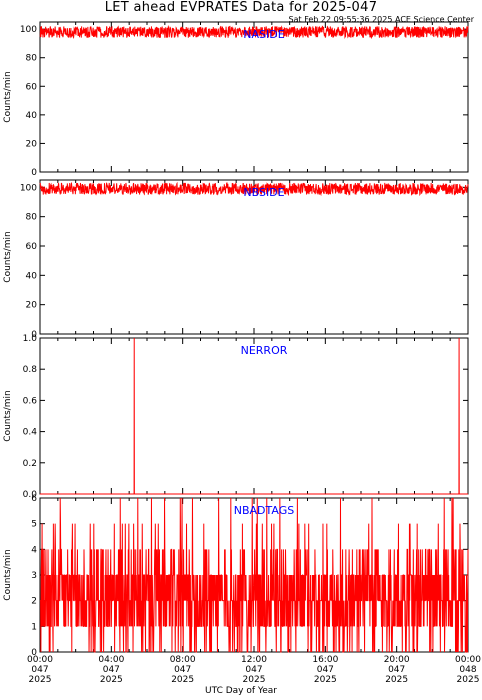  I want to click on x-axis-label: UTC Day of Year, so click(241, 691).